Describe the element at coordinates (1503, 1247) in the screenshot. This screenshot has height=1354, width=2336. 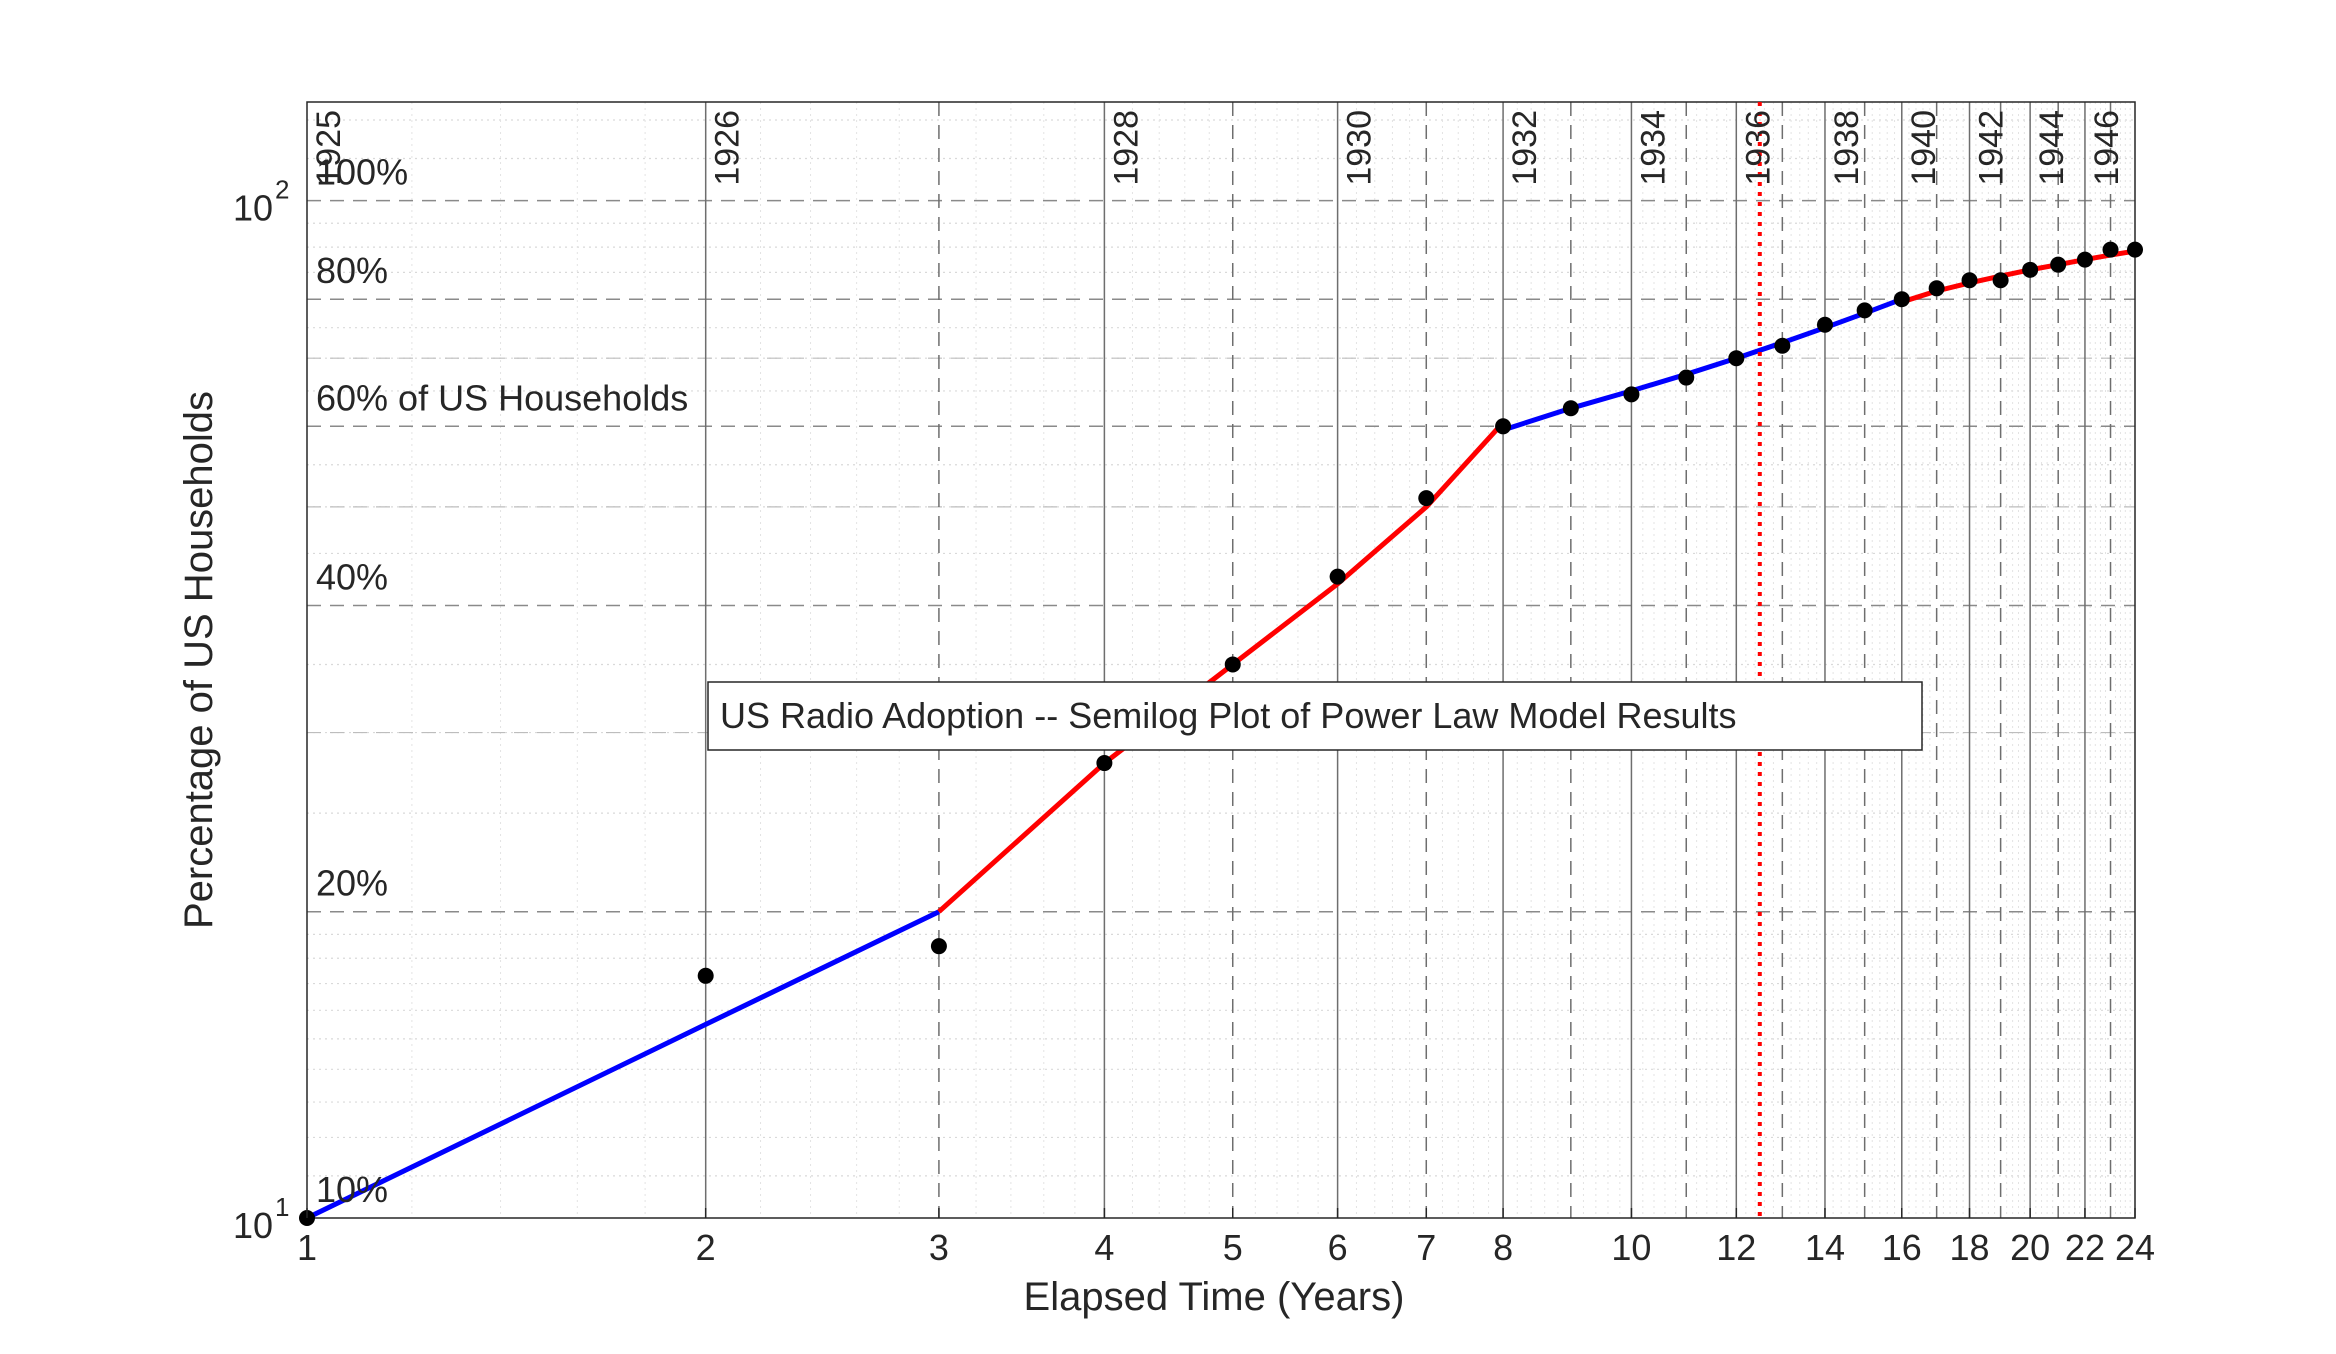
I see `x-tick-label: 8` at that location.